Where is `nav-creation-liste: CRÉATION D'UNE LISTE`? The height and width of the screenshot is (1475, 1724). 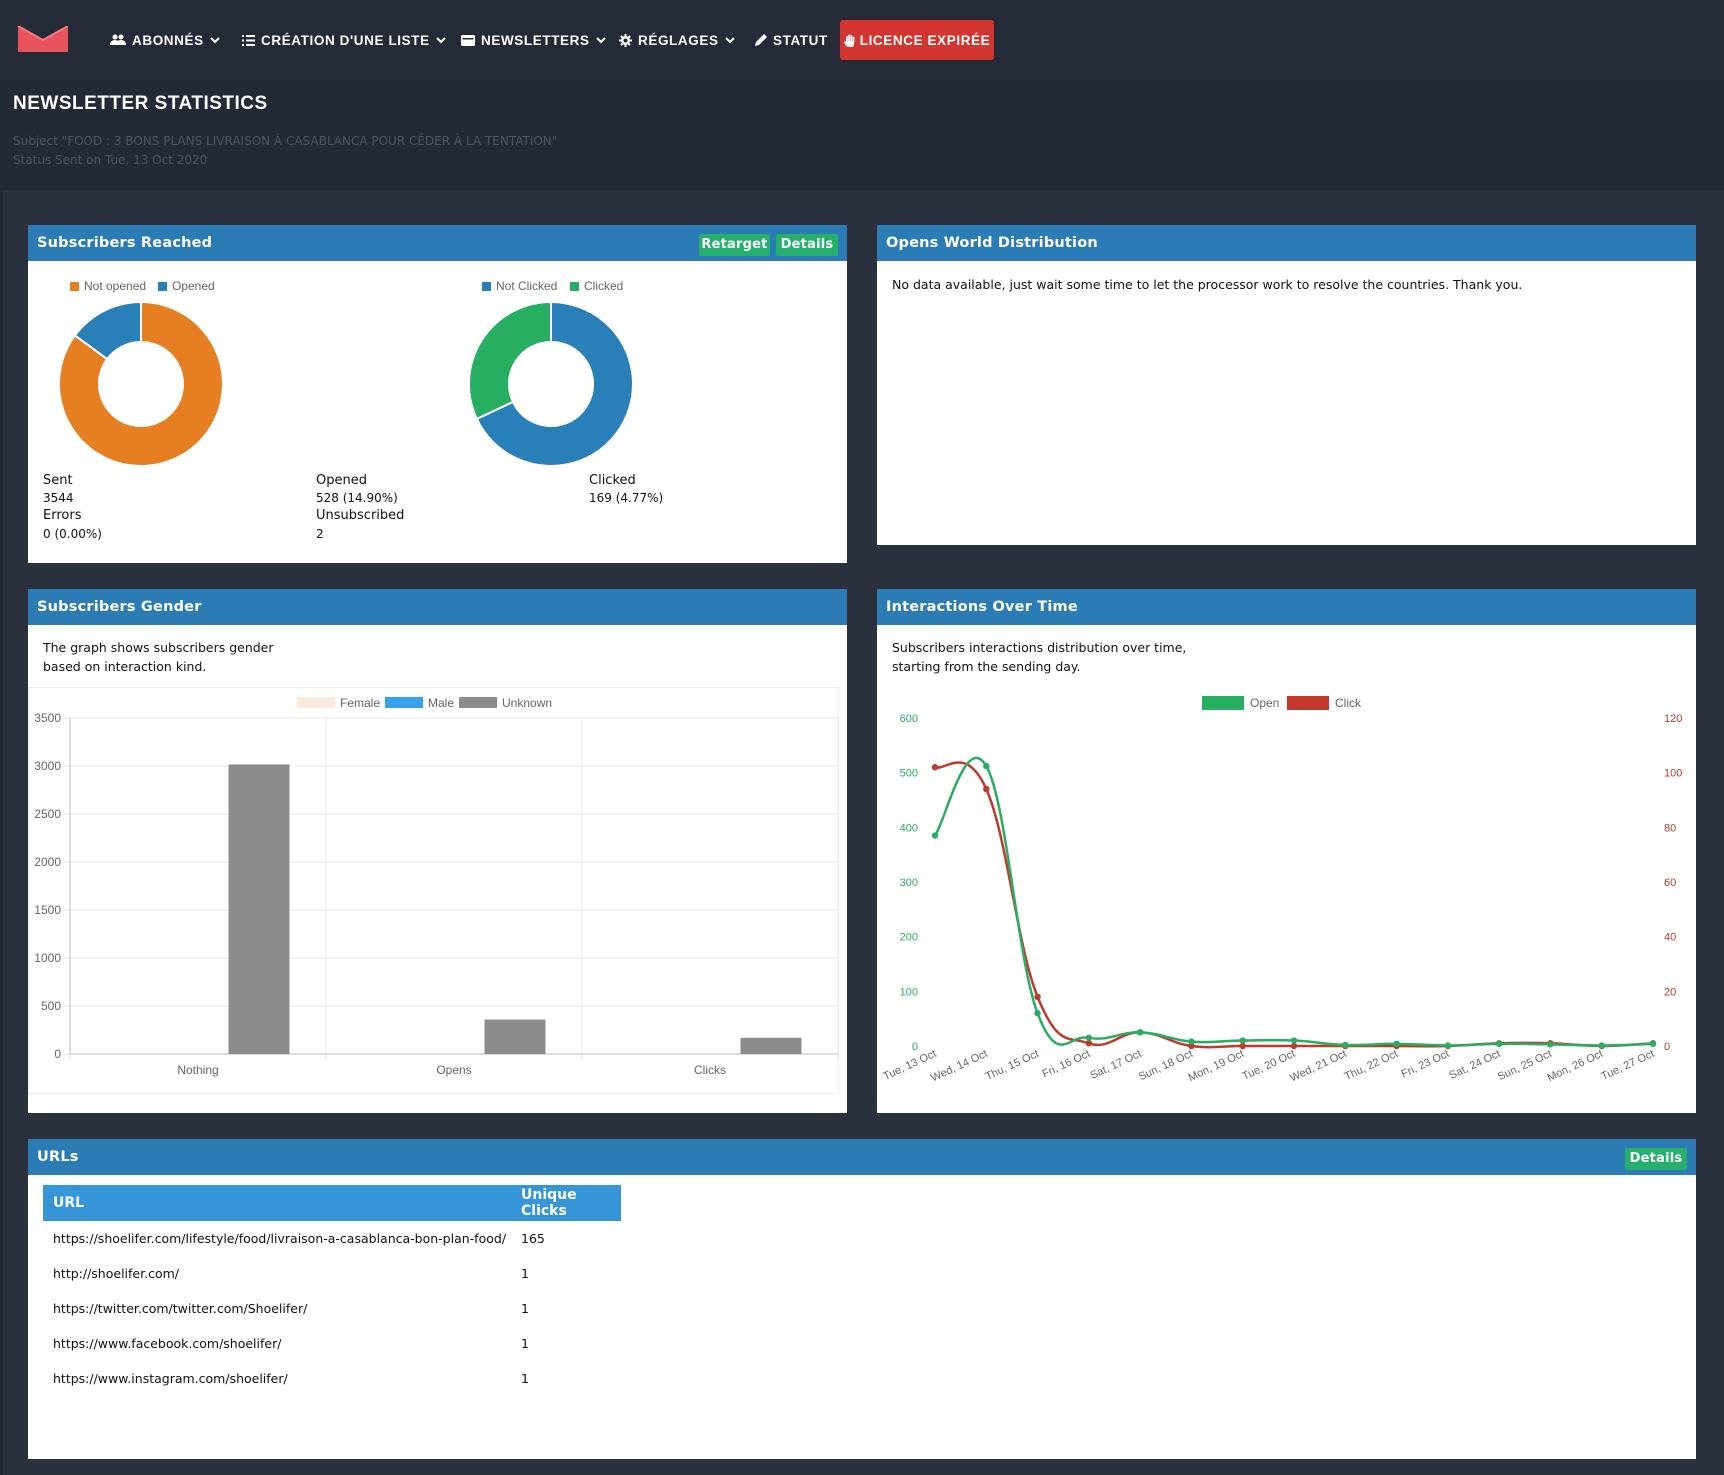
nav-creation-liste: CRÉATION D'UNE LISTE is located at coordinates (344, 40).